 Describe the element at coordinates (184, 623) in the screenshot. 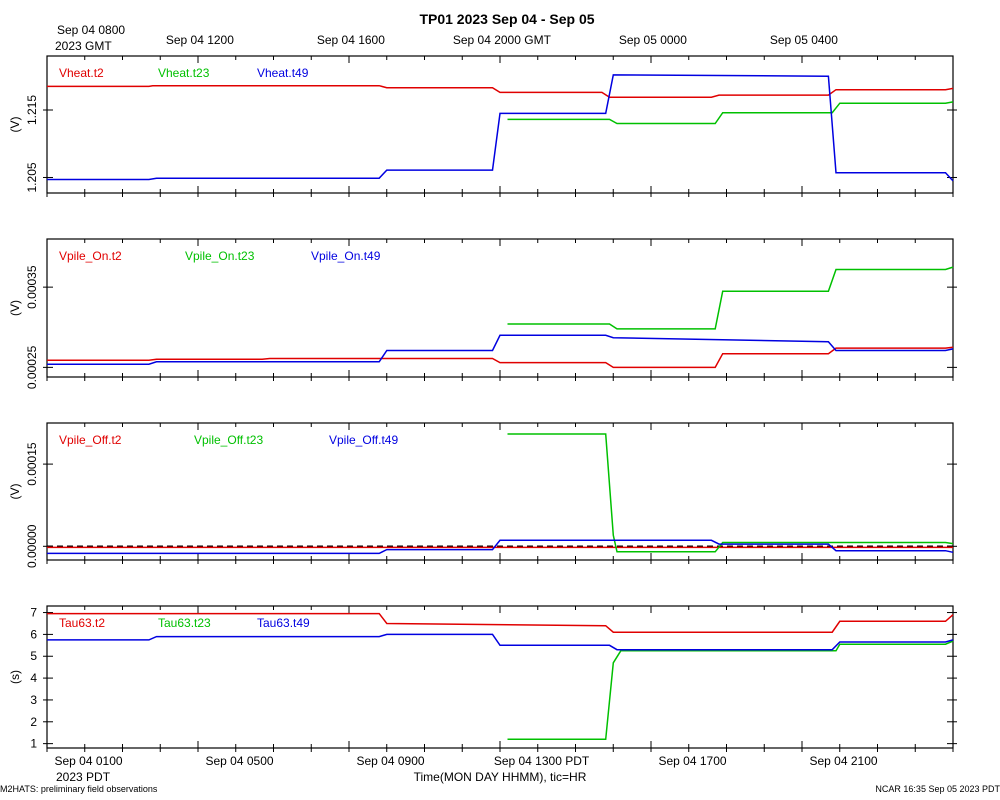

I see `legend-entry: Tau63.t23` at that location.